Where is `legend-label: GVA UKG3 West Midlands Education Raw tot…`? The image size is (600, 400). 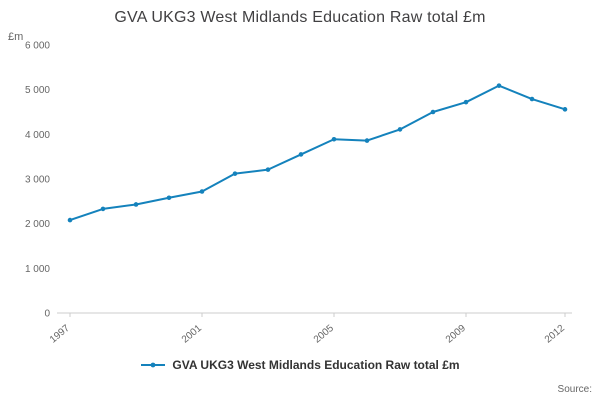 legend-label: GVA UKG3 West Midlands Education Raw tot… is located at coordinates (316, 365).